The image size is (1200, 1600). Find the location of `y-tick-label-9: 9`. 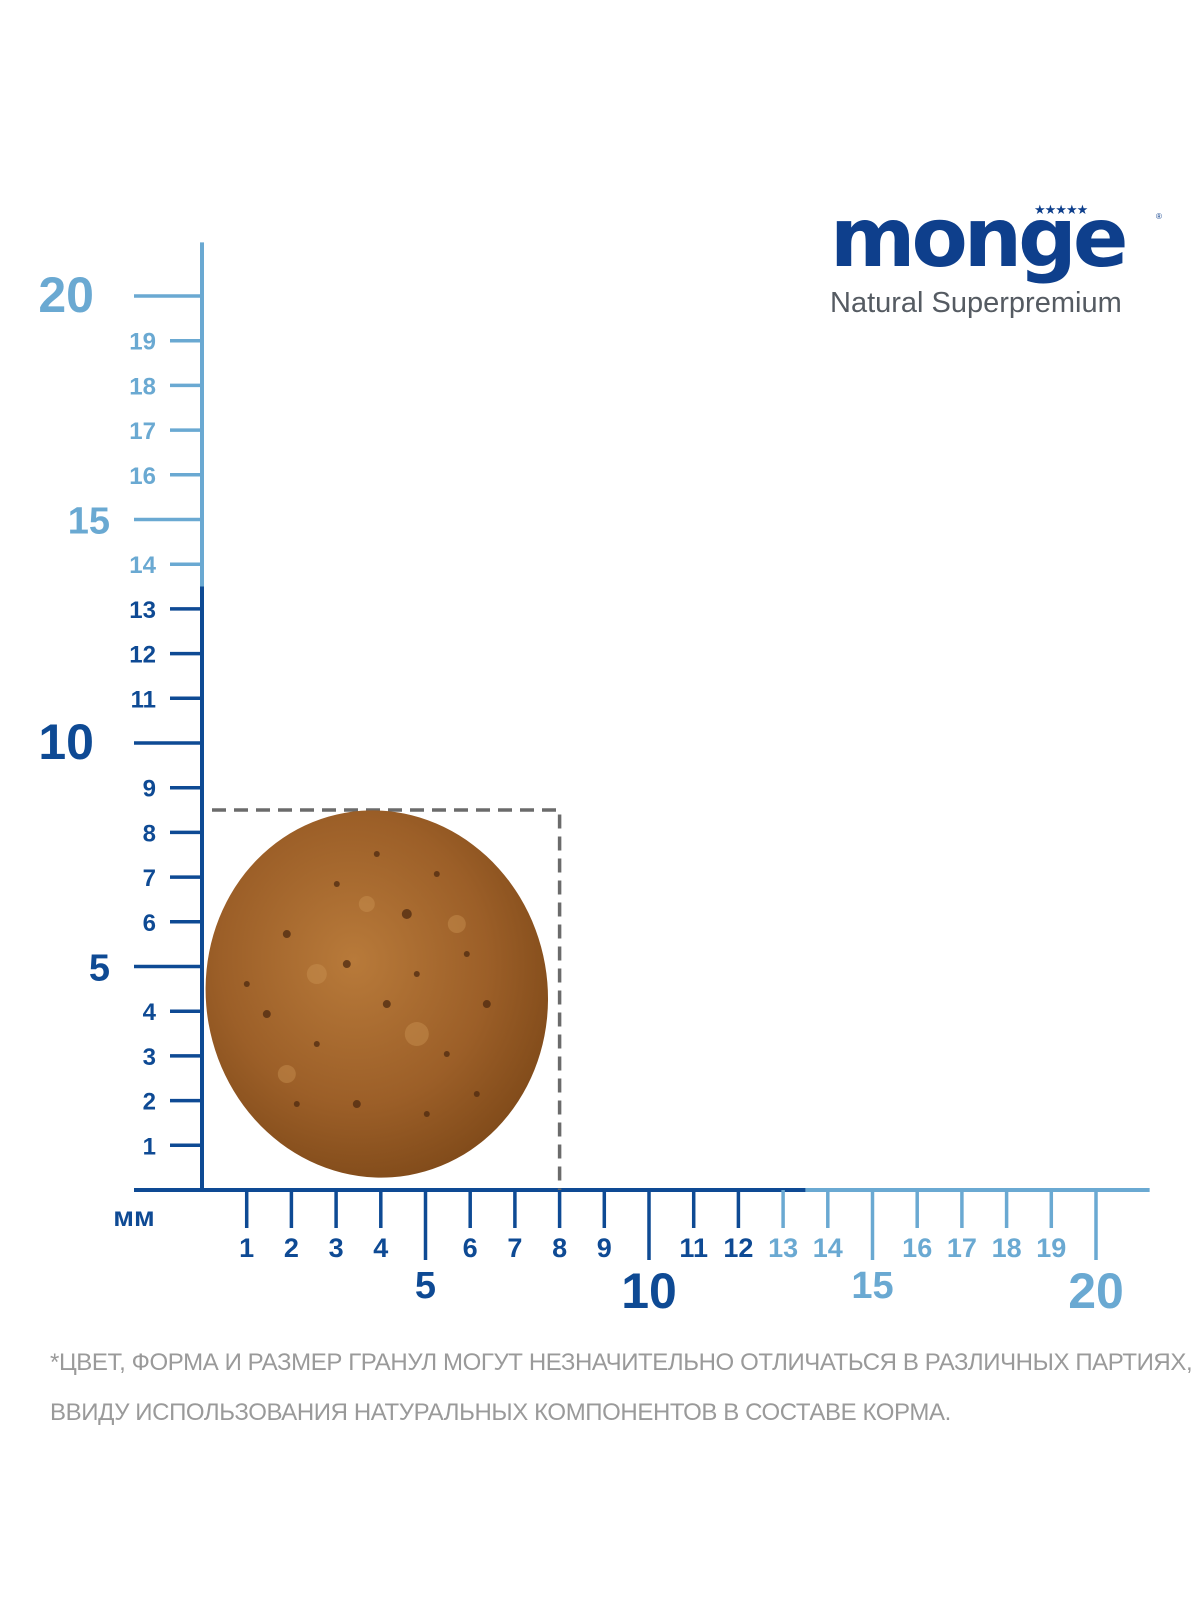

y-tick-label-9: 9 is located at coordinates (149, 789).